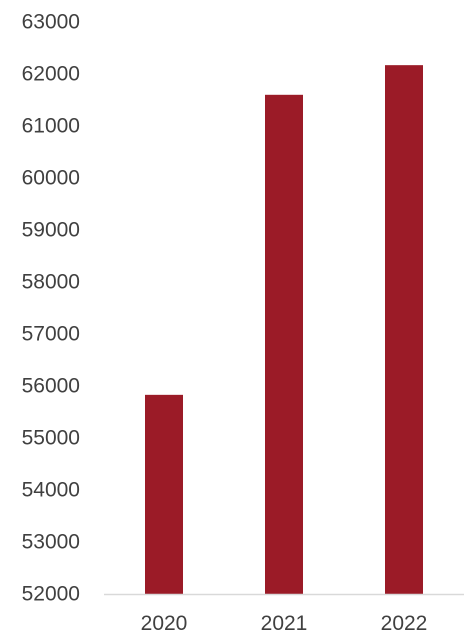 The width and height of the screenshot is (464, 638). What do you see at coordinates (404, 329) in the screenshot?
I see `bar-2022` at bounding box center [404, 329].